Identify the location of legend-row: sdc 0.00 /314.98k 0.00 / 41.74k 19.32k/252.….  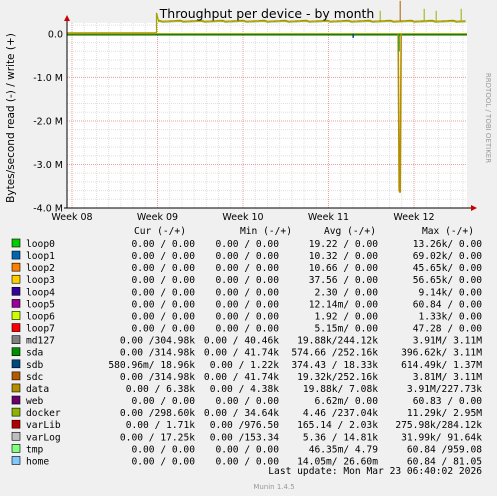
(246, 377).